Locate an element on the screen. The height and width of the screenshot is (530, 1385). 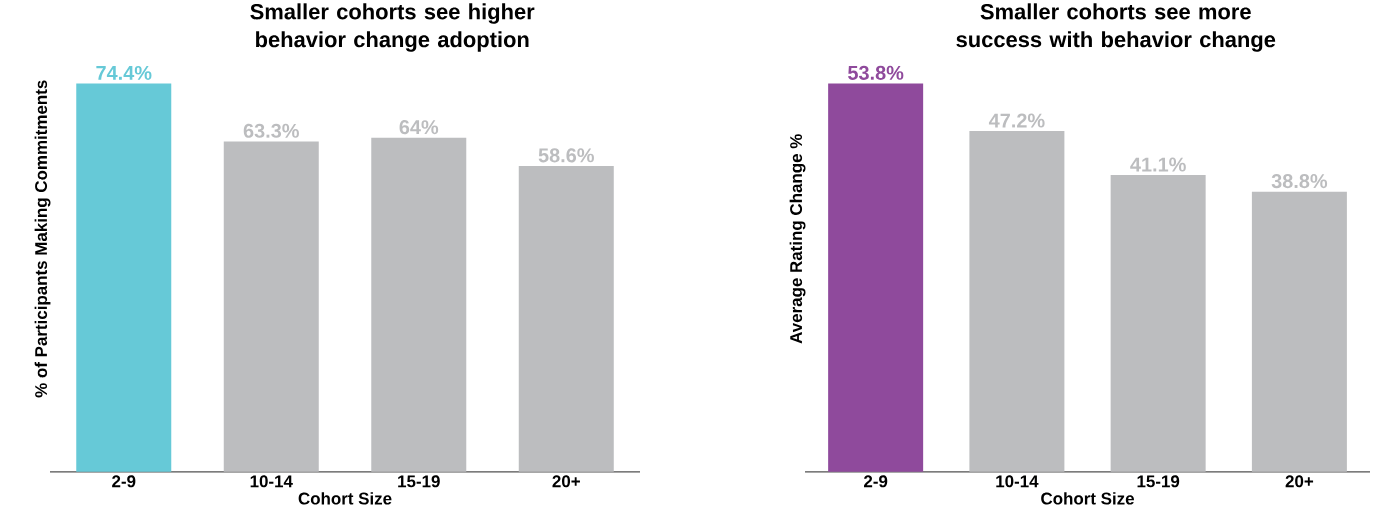
chart-title: Smaller cohorts see higher behavior change adoption is located at coordinates (392, 27).